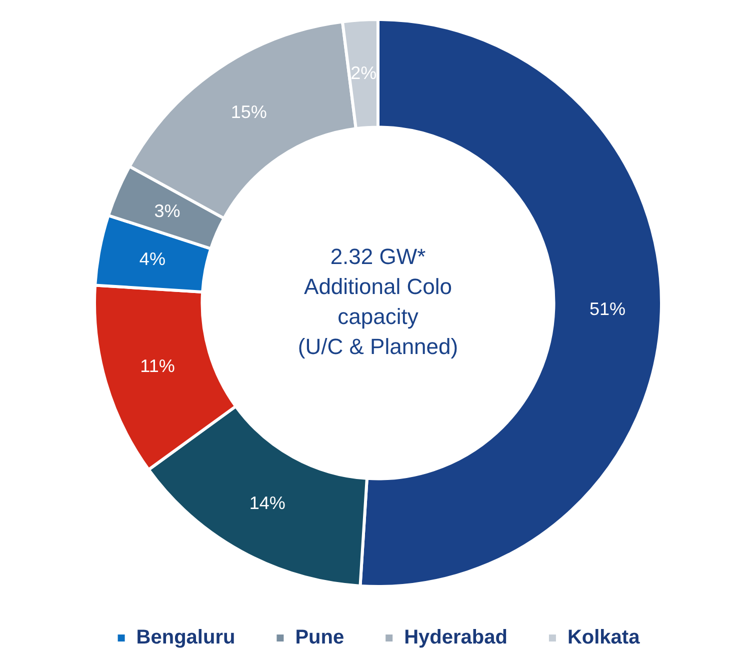 The height and width of the screenshot is (667, 756). Describe the element at coordinates (267, 503) in the screenshot. I see `data-label: 14%` at that location.